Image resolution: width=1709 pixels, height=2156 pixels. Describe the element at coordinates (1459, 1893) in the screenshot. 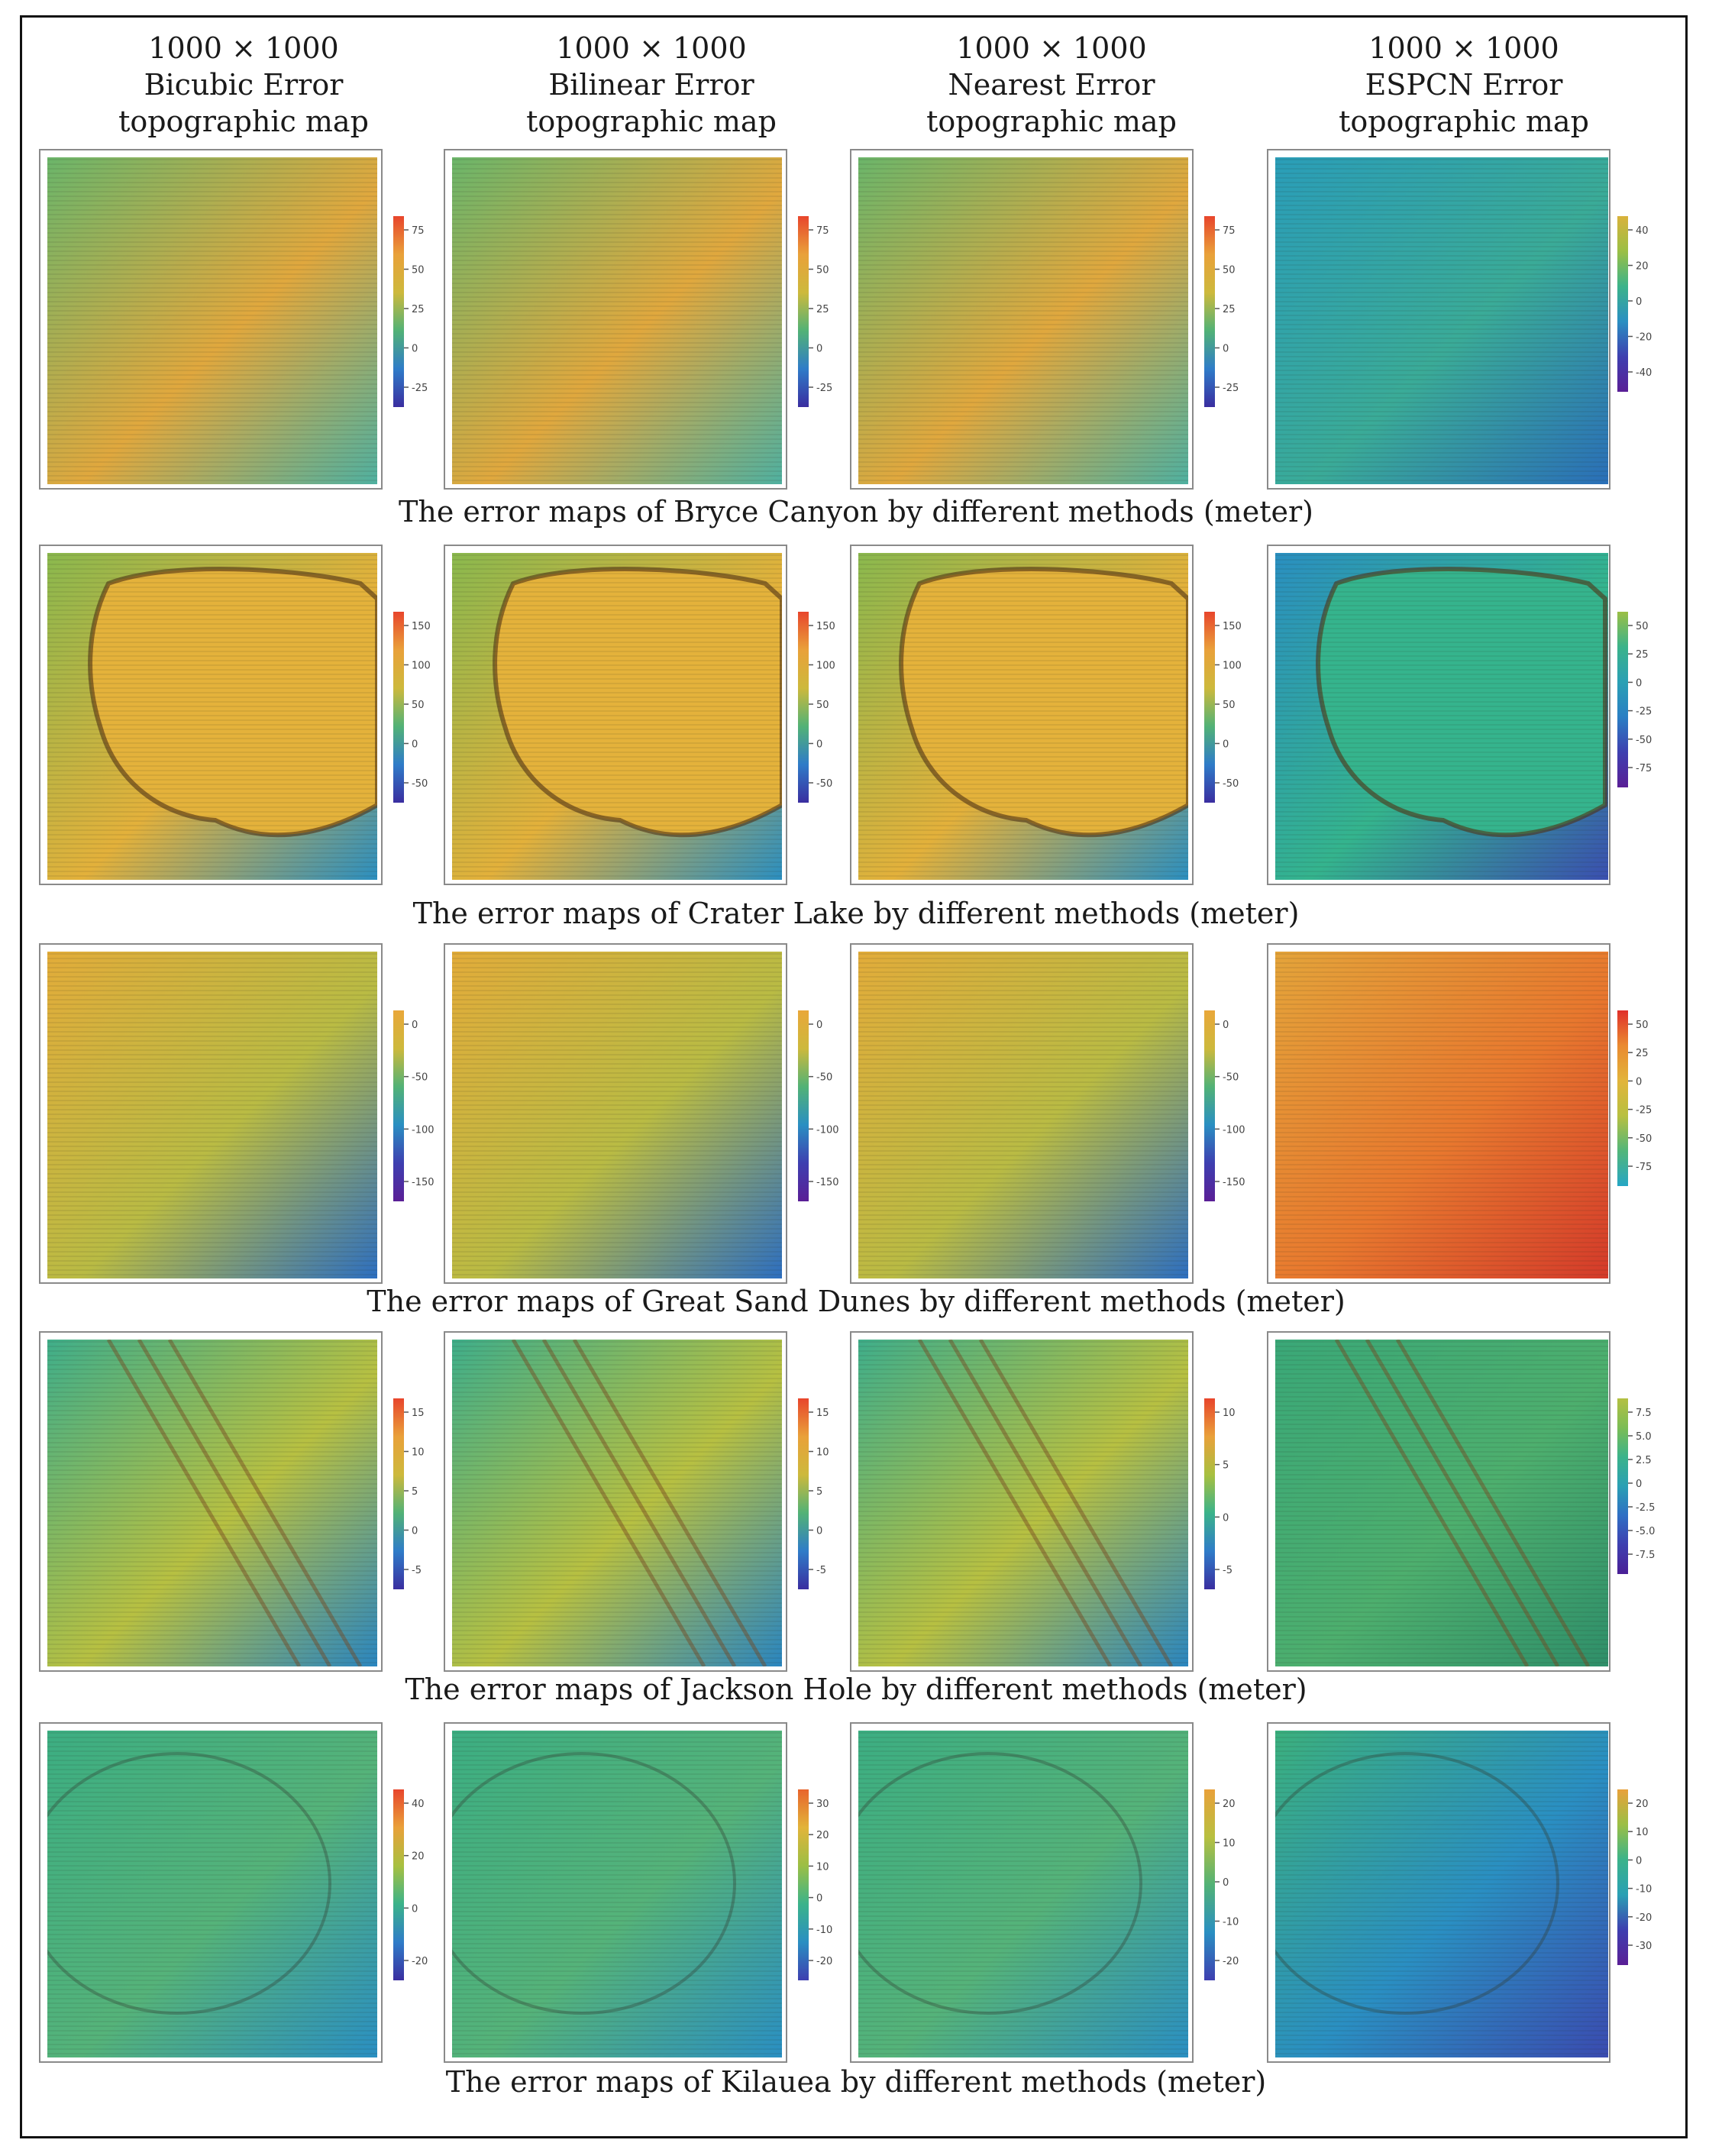

I see `error-map-panel: 20 10 0 -10 -20 -30` at that location.